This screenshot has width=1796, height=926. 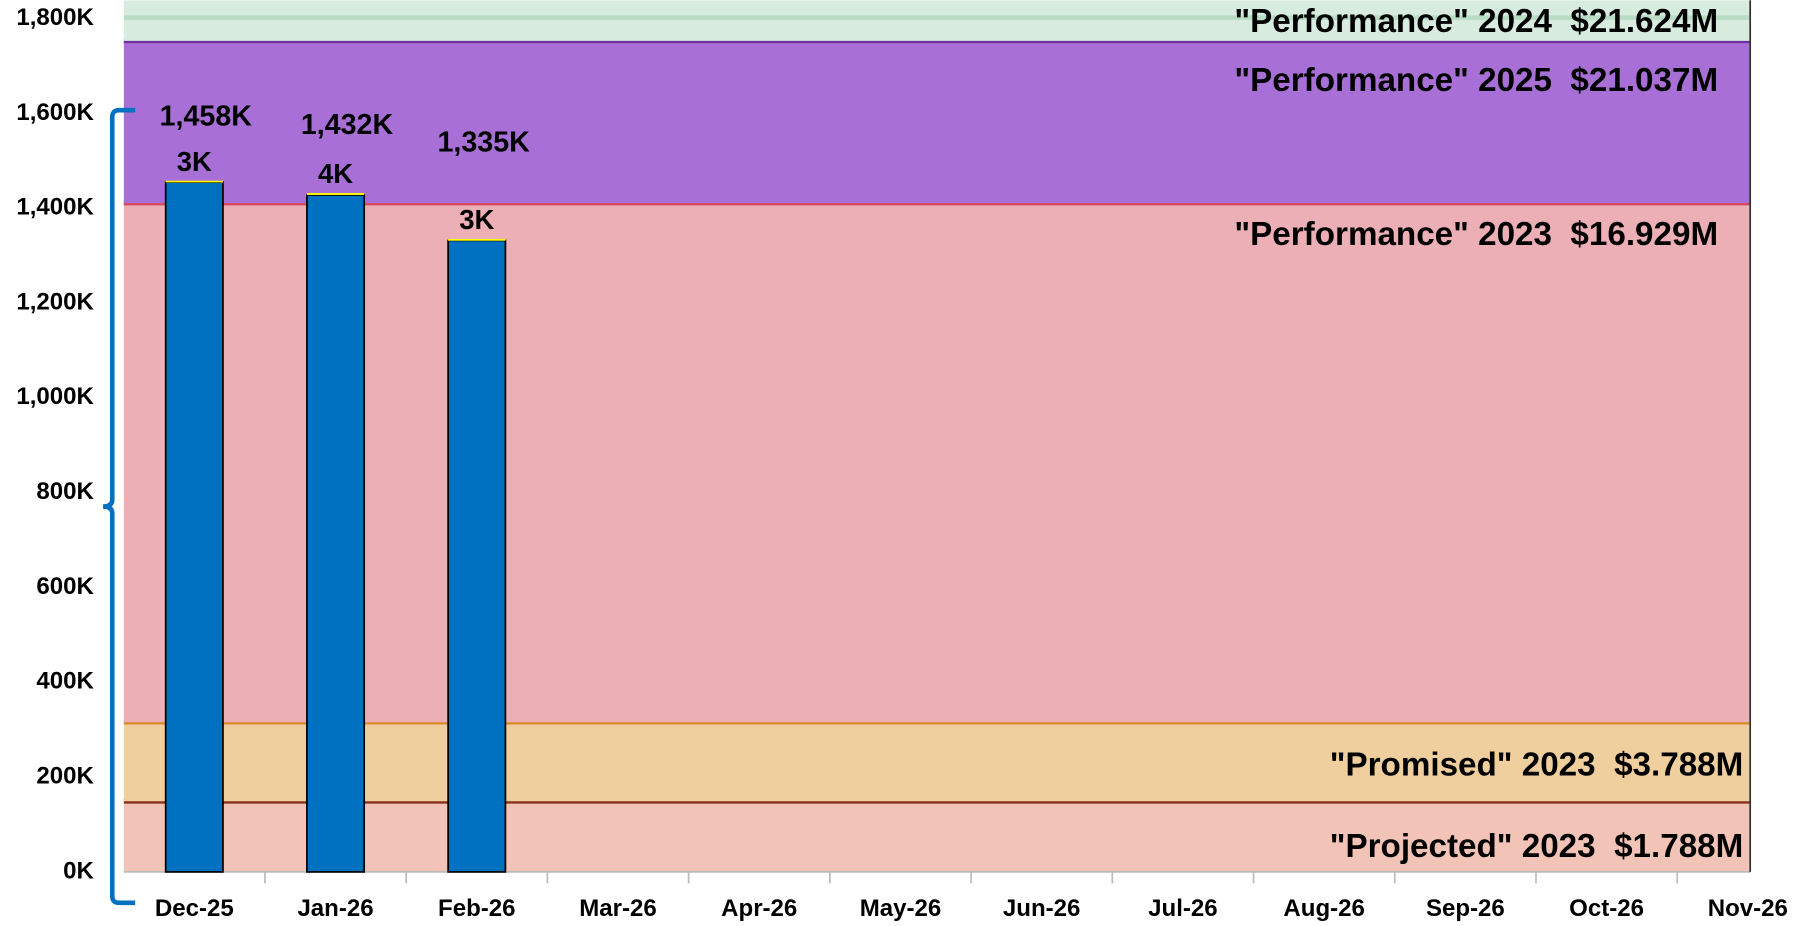 What do you see at coordinates (1324, 908) in the screenshot?
I see `x-tick-label: Aug-26` at bounding box center [1324, 908].